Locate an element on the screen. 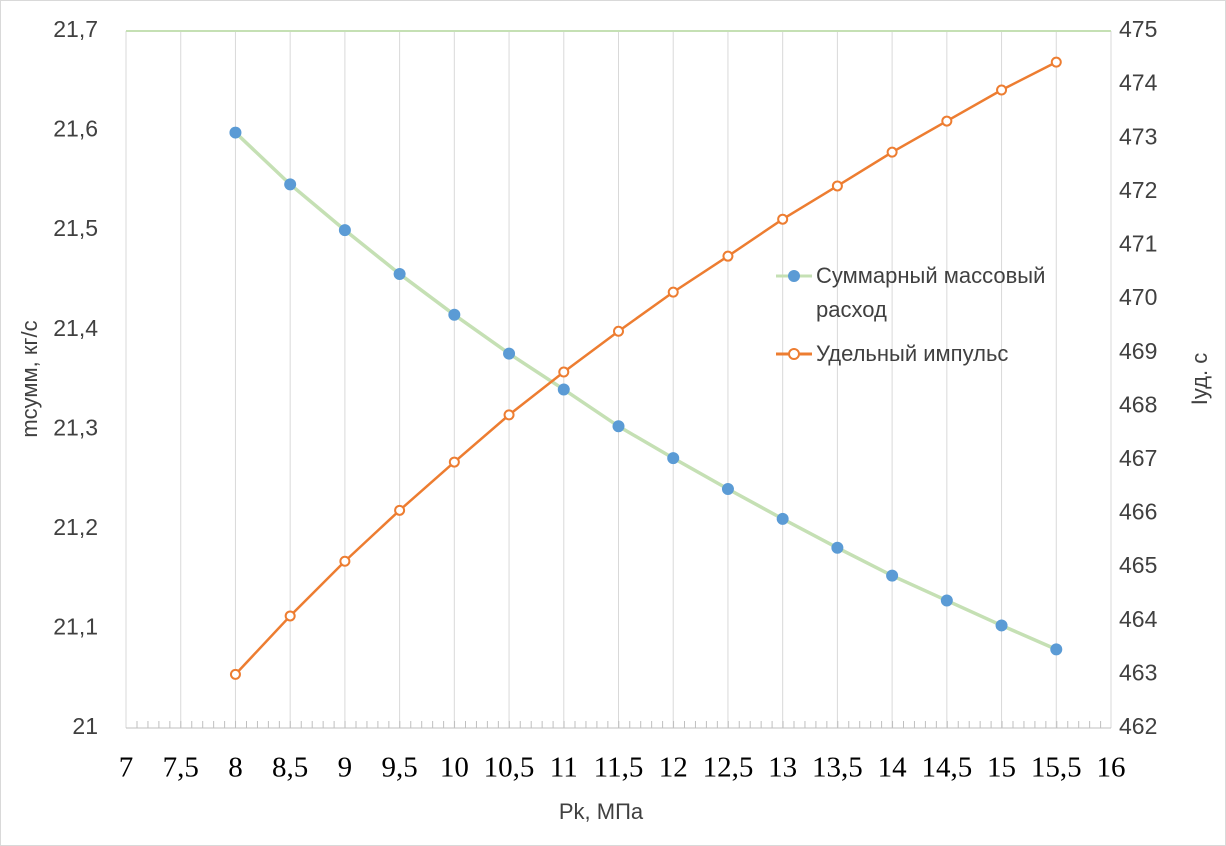 This screenshot has width=1226, height=846. y2-tick-label: 465 is located at coordinates (1138, 565).